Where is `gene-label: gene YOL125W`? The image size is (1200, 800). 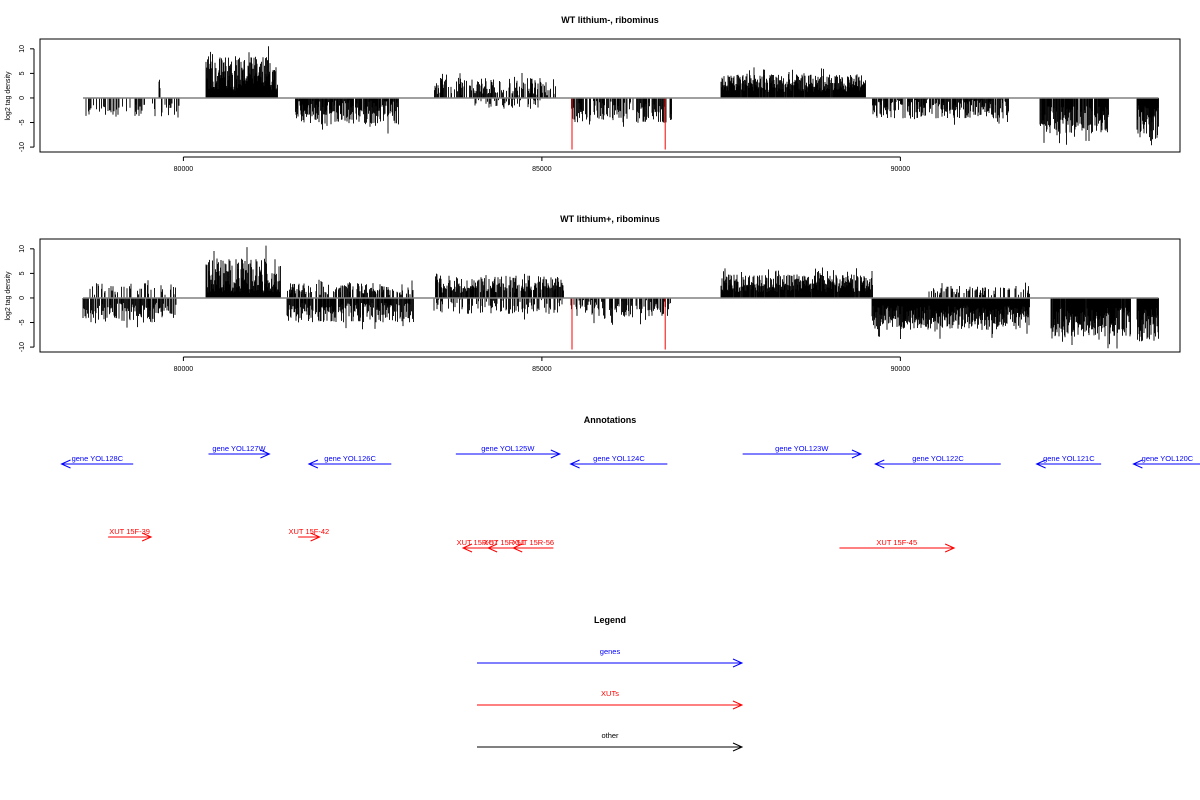
gene-label: gene YOL125W is located at coordinates (508, 448).